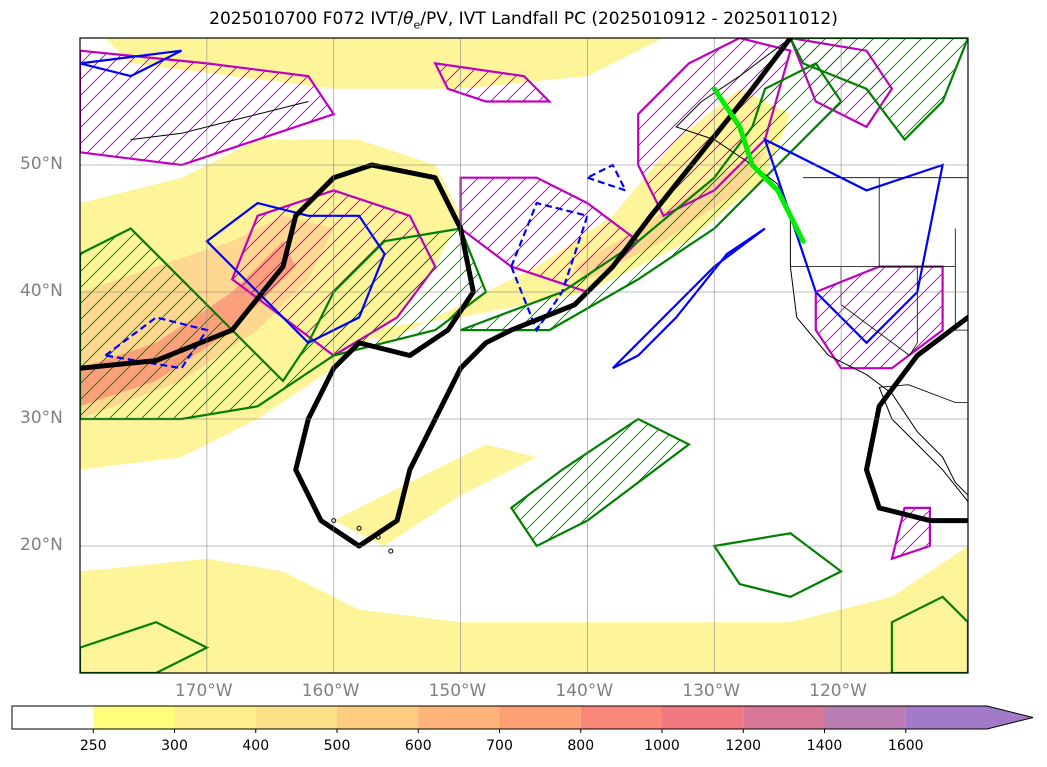 The image size is (1047, 767). I want to click on colorbar-tick-label: 500, so click(337, 746).